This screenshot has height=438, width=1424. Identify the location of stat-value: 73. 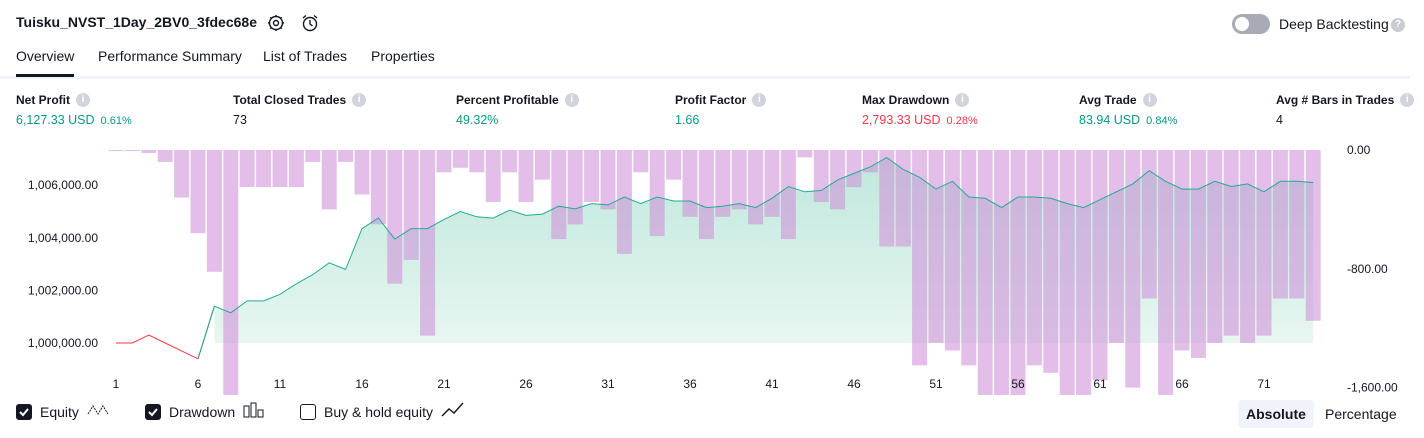
(240, 120).